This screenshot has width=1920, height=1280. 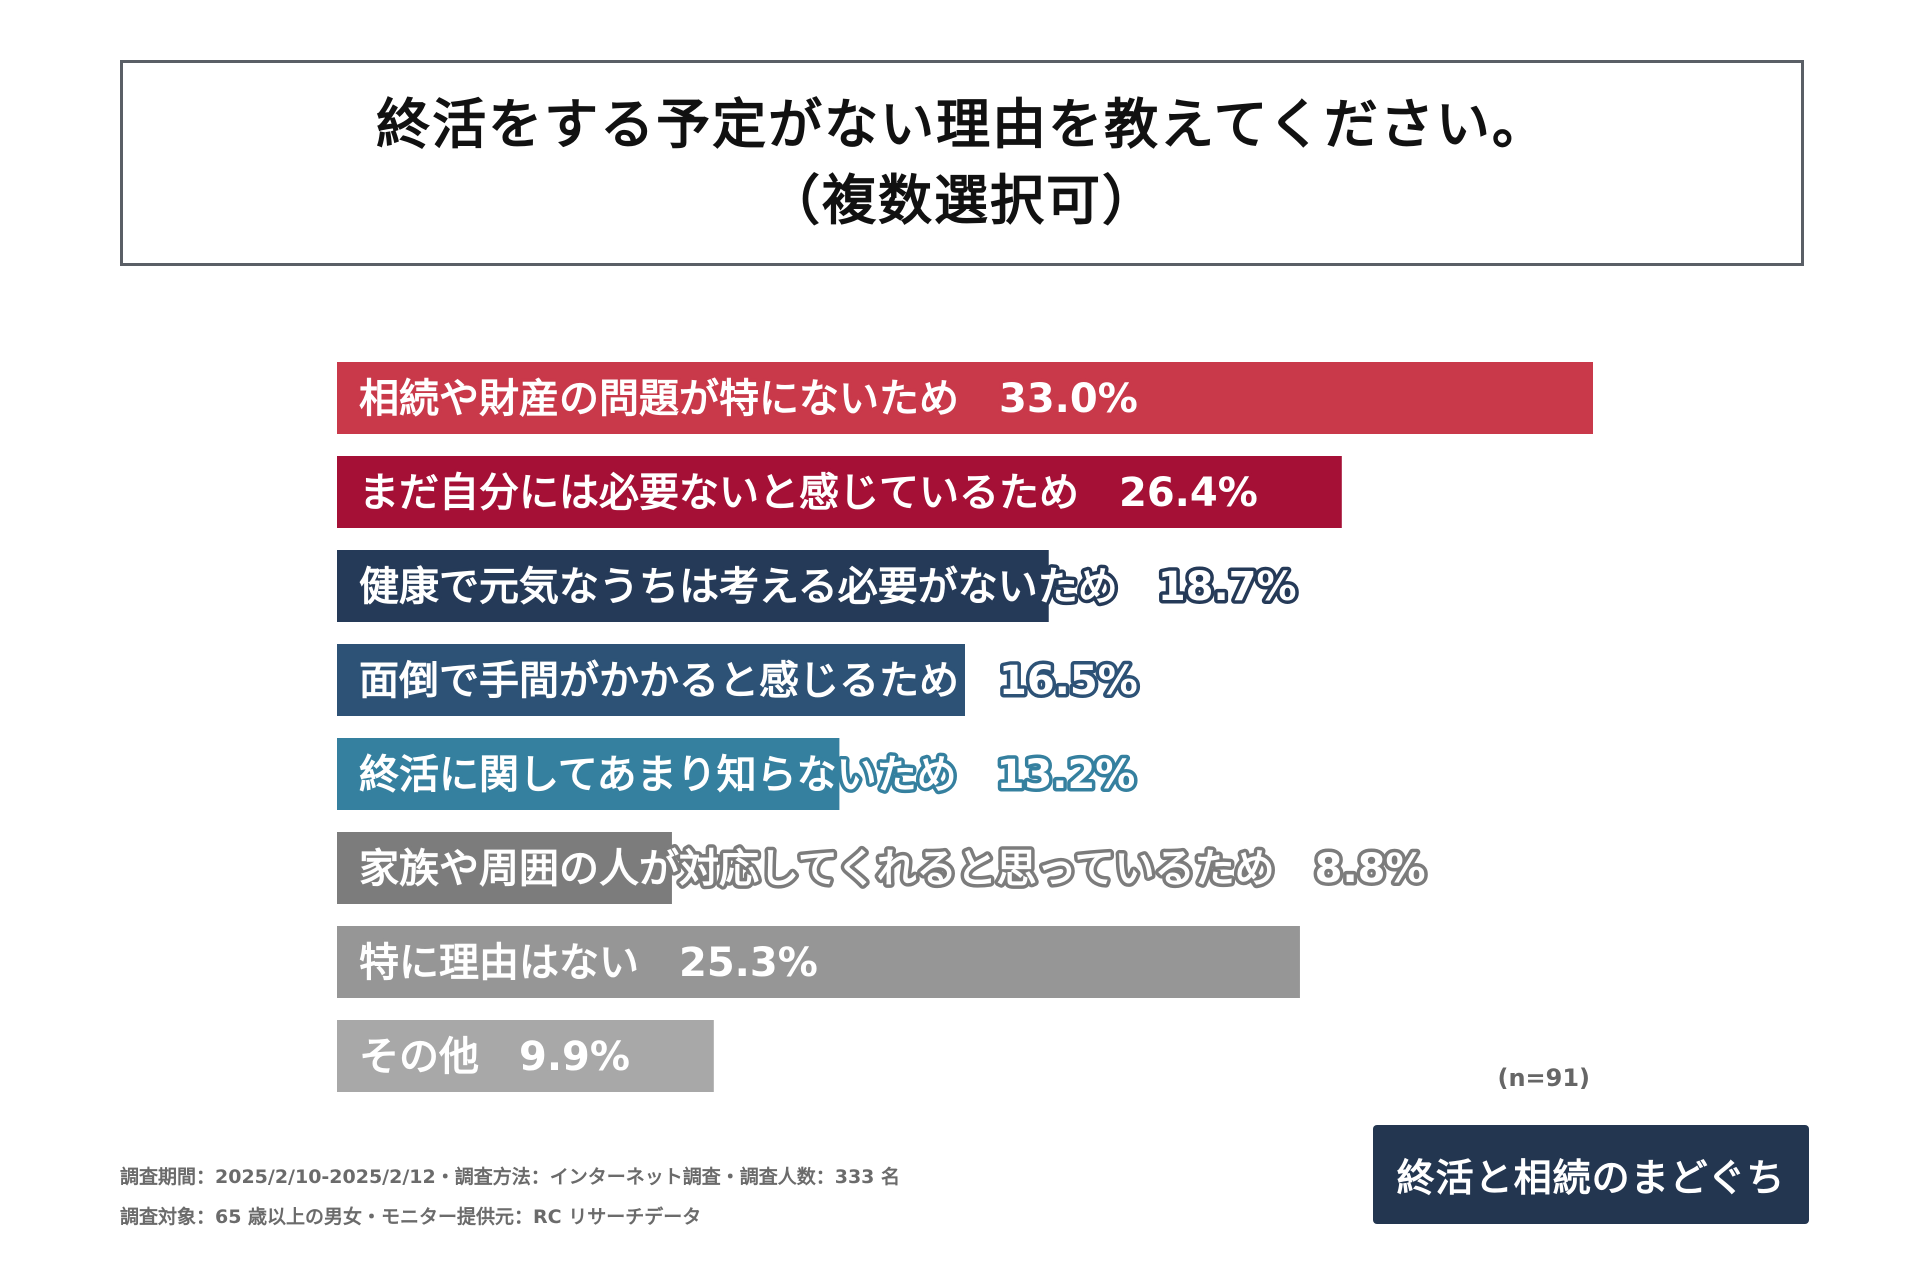 What do you see at coordinates (962, 163) in the screenshot?
I see `title-box: 終活をする予定がない理由を教えてください。 （複数選択可）` at bounding box center [962, 163].